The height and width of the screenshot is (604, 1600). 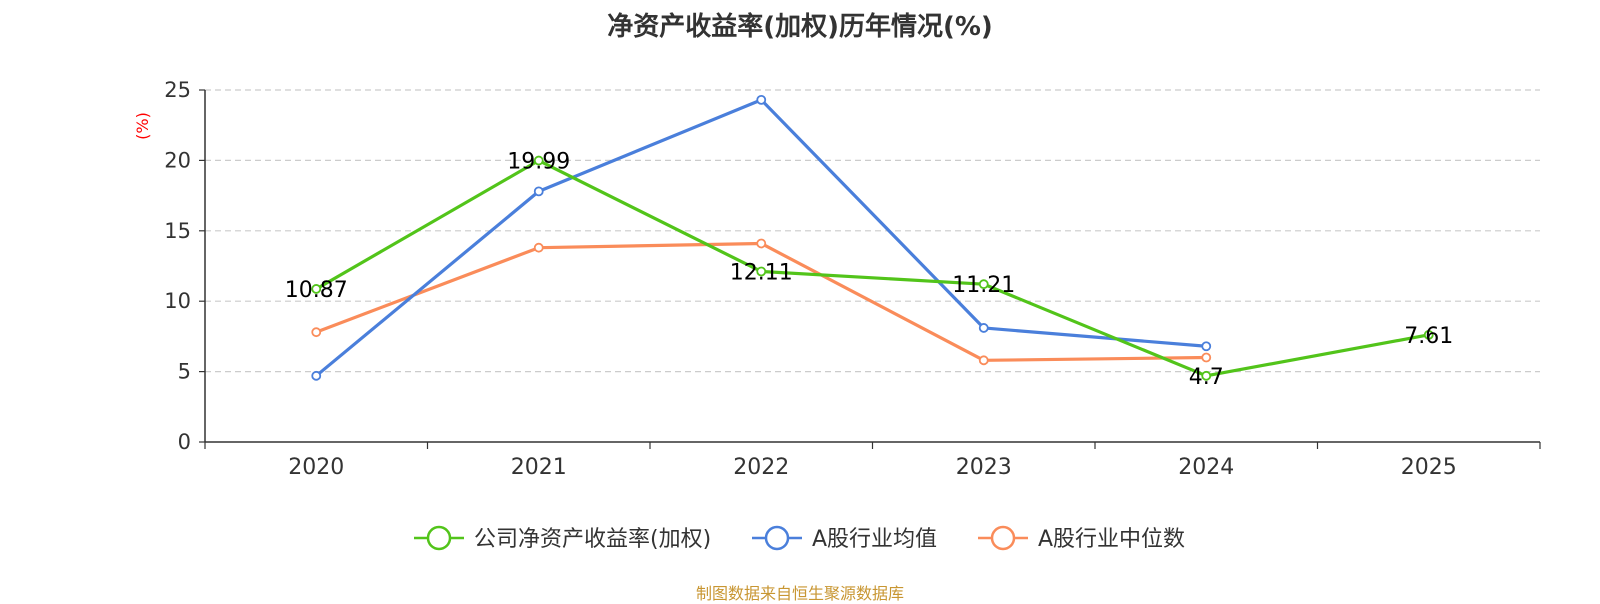 I want to click on source-note: 制图数据来自恒生聚源数据库, so click(x=799, y=593).